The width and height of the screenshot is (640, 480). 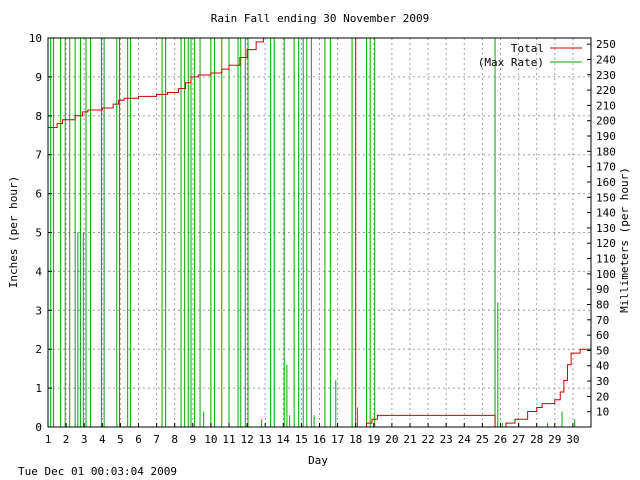 What do you see at coordinates (120, 439) in the screenshot?
I see `x-tick-label: 5` at bounding box center [120, 439].